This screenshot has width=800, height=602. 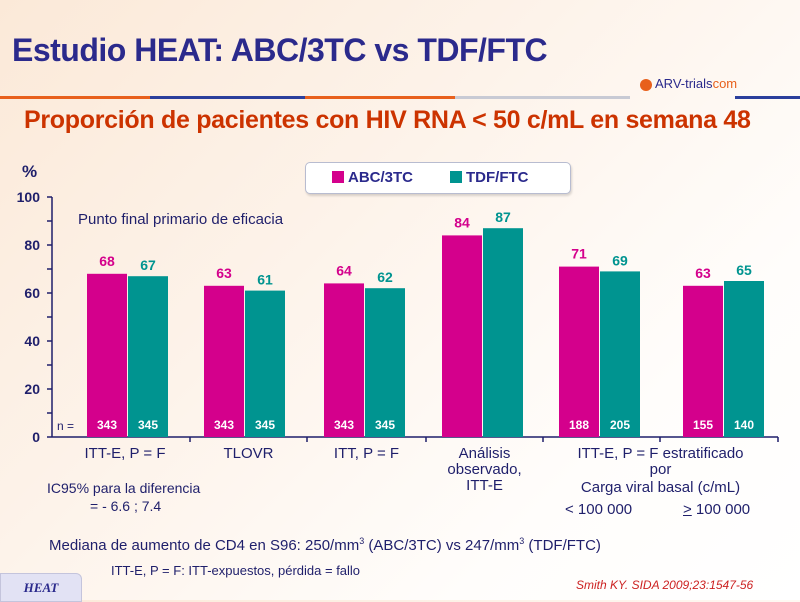 What do you see at coordinates (248, 453) in the screenshot?
I see `category-label-tlovr: TLOVR` at bounding box center [248, 453].